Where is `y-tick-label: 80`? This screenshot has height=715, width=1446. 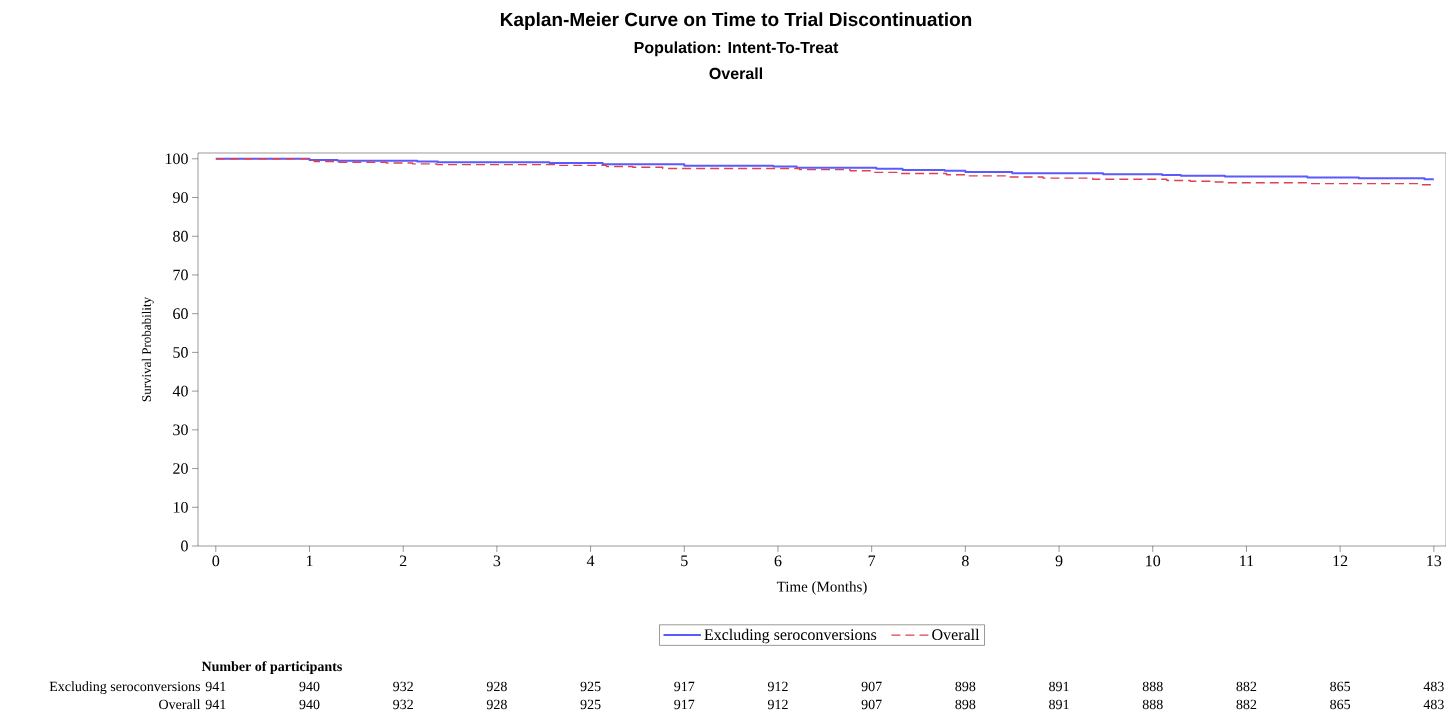
y-tick-label: 80 is located at coordinates (180, 236).